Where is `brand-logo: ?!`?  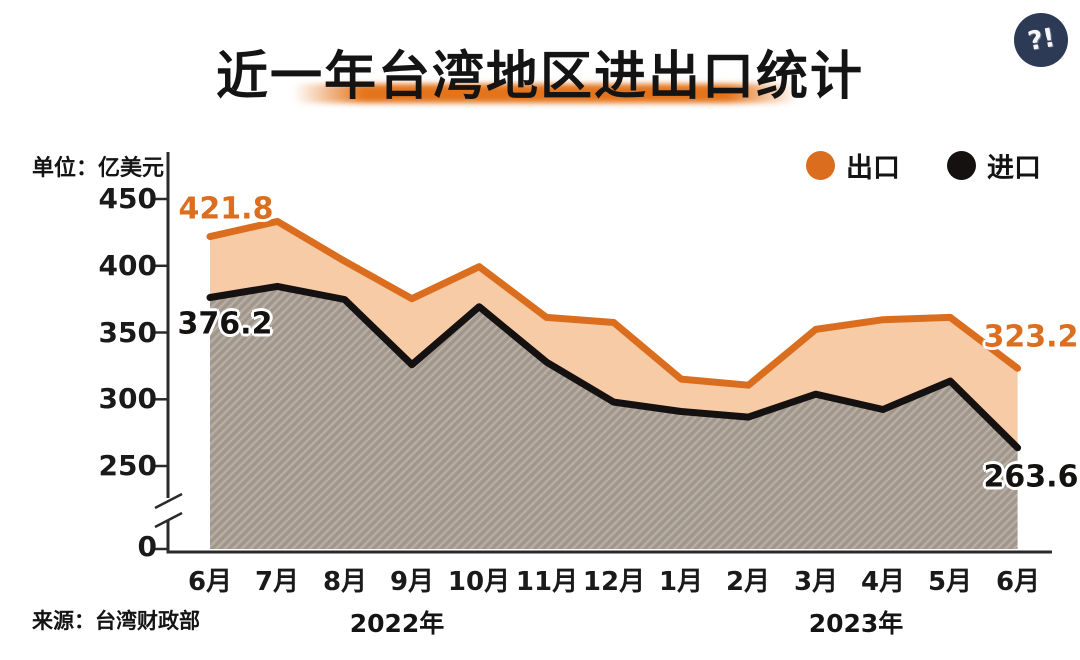
brand-logo: ?! is located at coordinates (1041, 40).